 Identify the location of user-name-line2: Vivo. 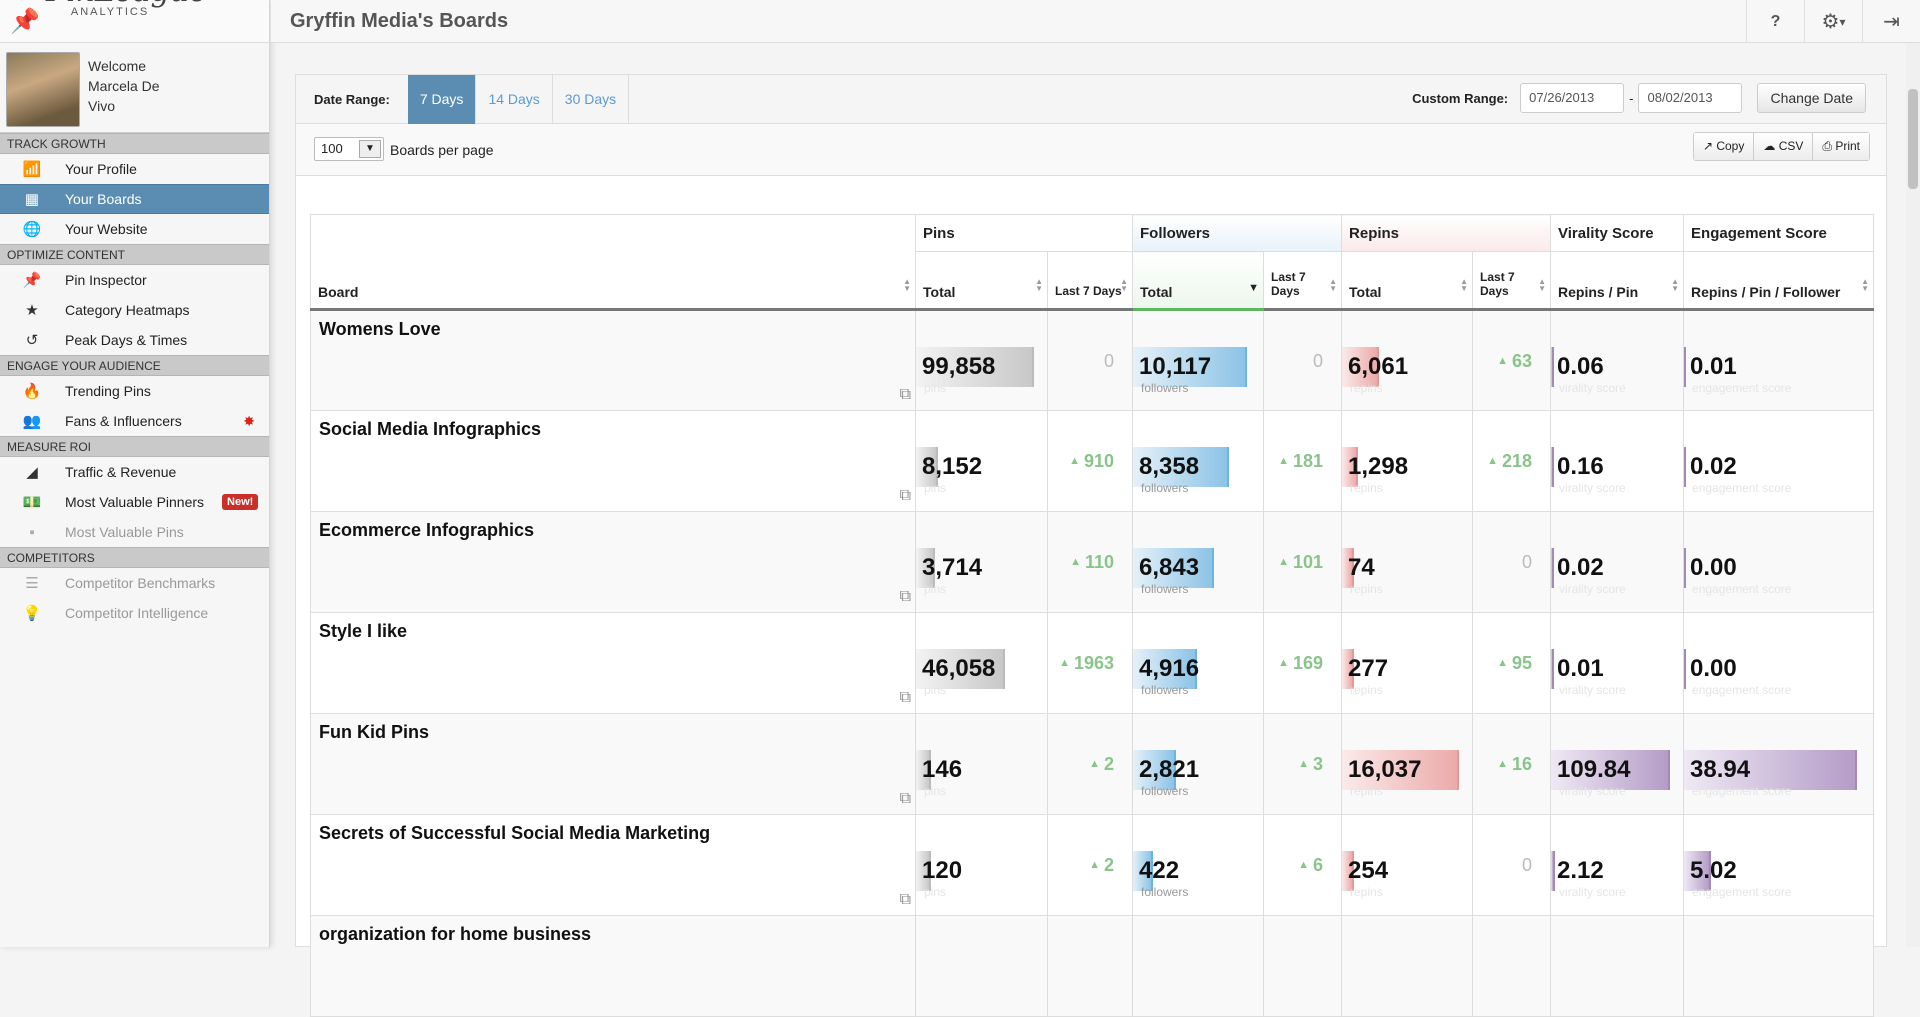
(101, 106).